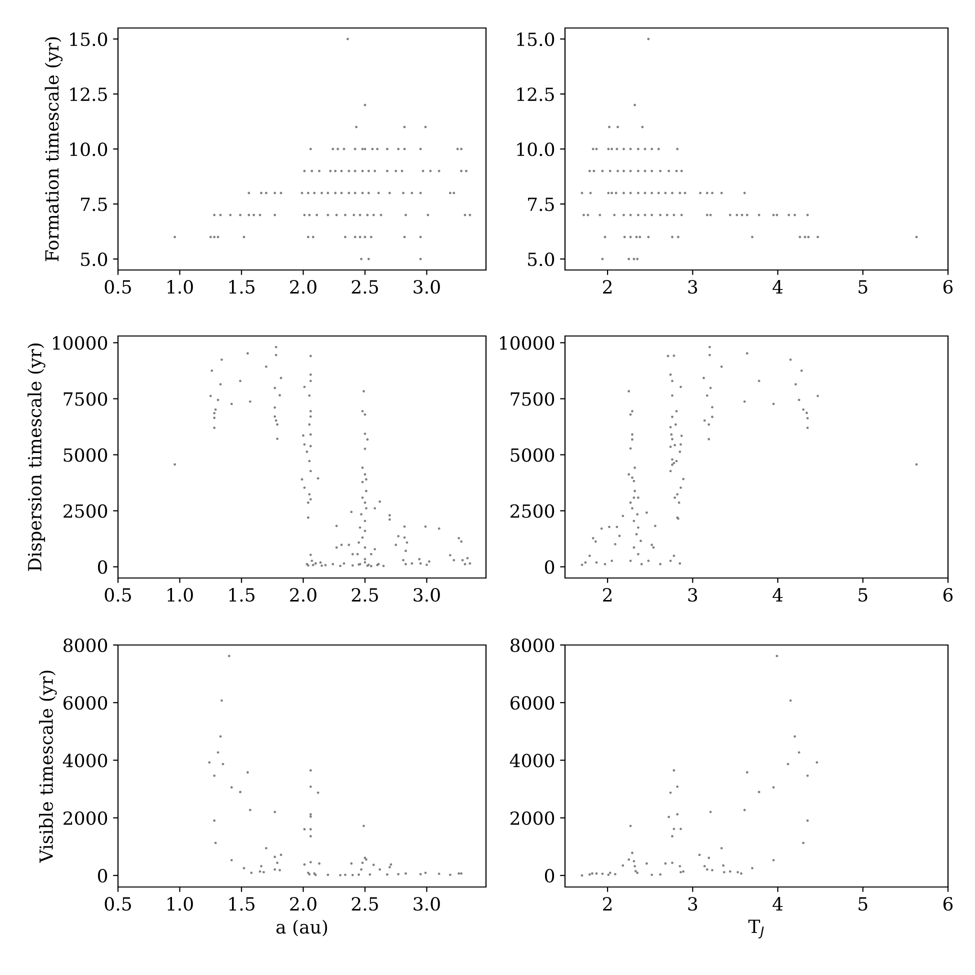 Image resolution: width=975 pixels, height=975 pixels. What do you see at coordinates (53, 149) in the screenshot?
I see `y-axis-title: Formation timescale (yr)` at bounding box center [53, 149].